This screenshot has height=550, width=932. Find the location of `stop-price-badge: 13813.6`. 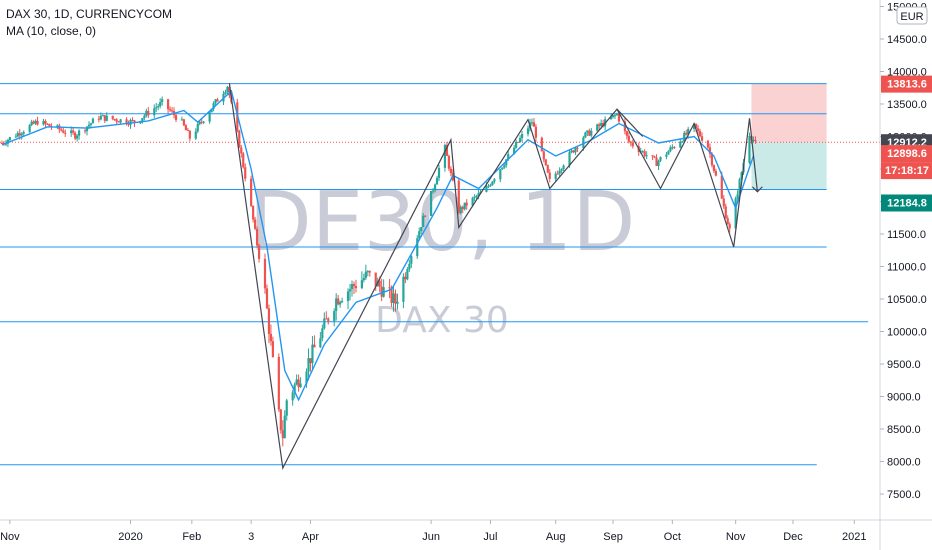

stop-price-badge: 13813.6 is located at coordinates (906, 84).